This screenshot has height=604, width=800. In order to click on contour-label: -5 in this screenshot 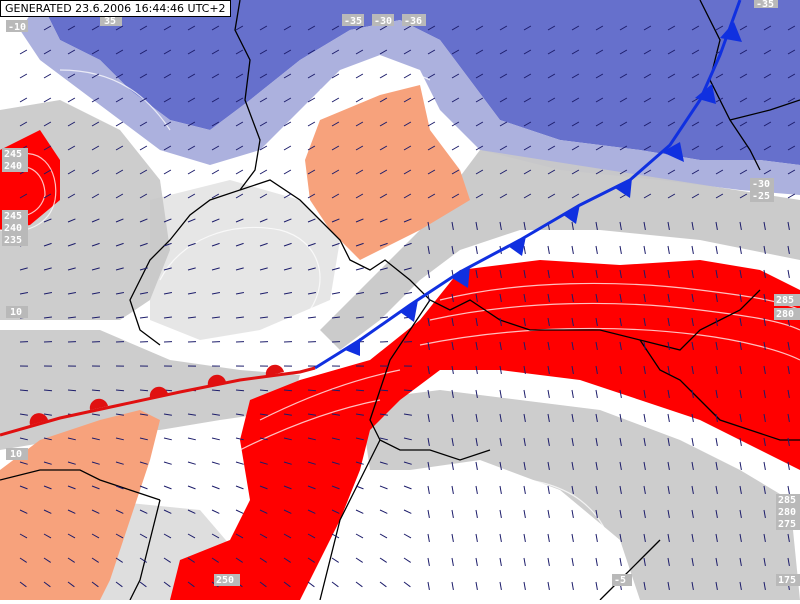, I will do `click(622, 580)`.